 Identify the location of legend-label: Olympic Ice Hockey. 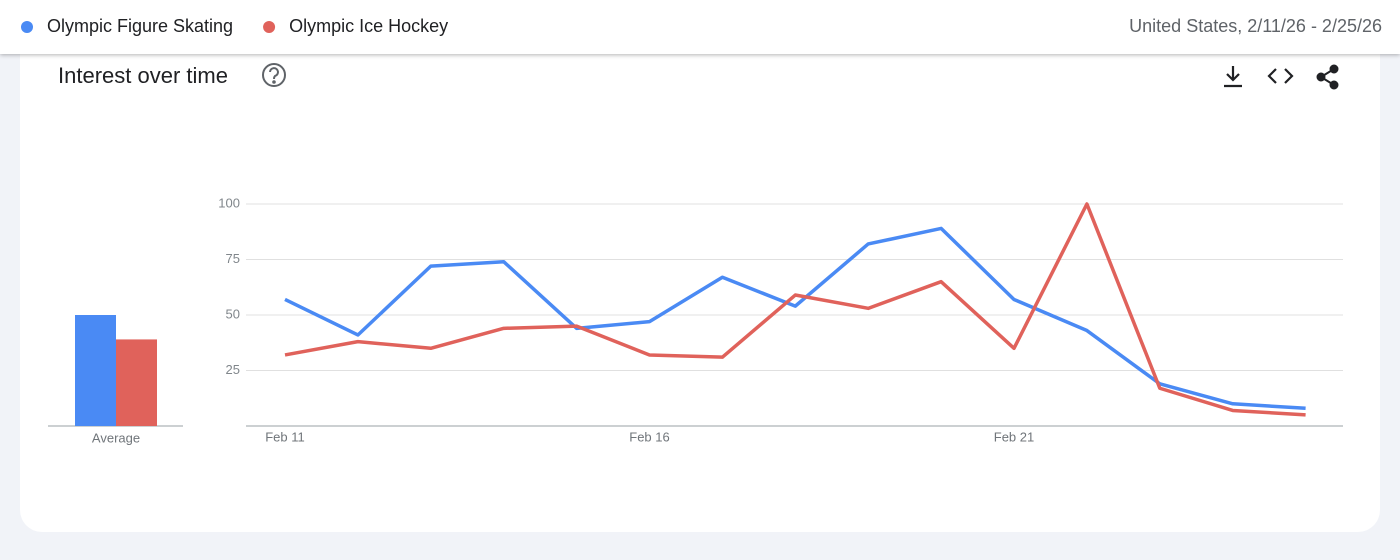
(368, 26).